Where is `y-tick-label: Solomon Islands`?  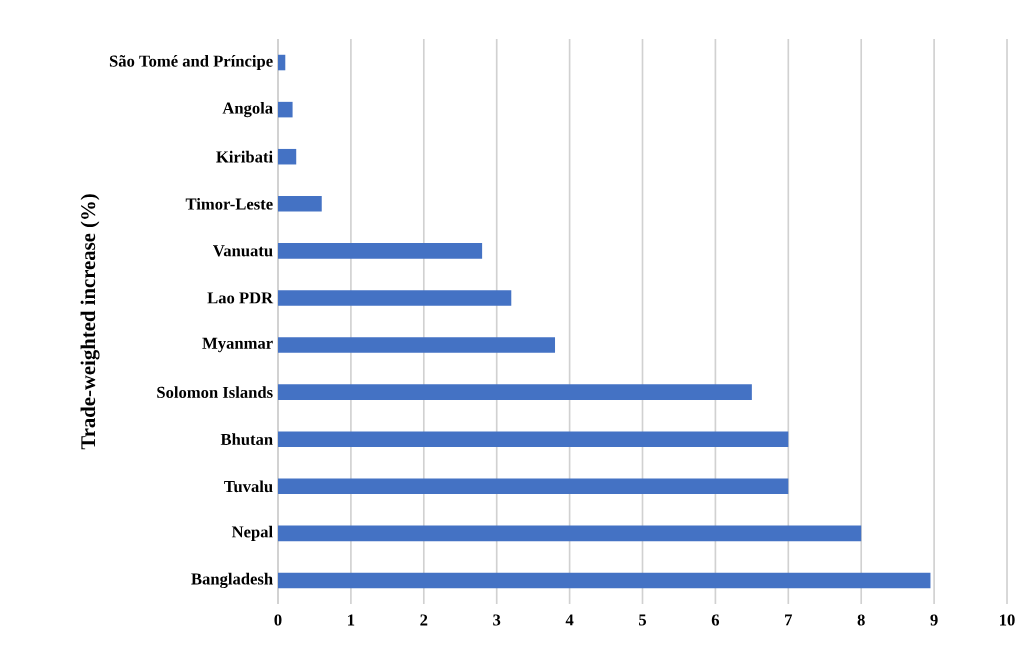
y-tick-label: Solomon Islands is located at coordinates (215, 392).